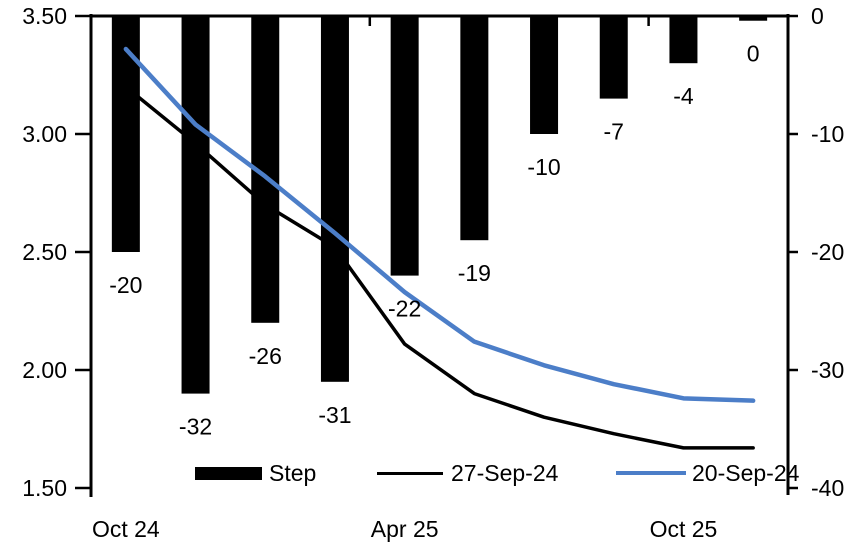 The image size is (852, 551). What do you see at coordinates (827, 488) in the screenshot?
I see `right-axis-tick-label: -40` at bounding box center [827, 488].